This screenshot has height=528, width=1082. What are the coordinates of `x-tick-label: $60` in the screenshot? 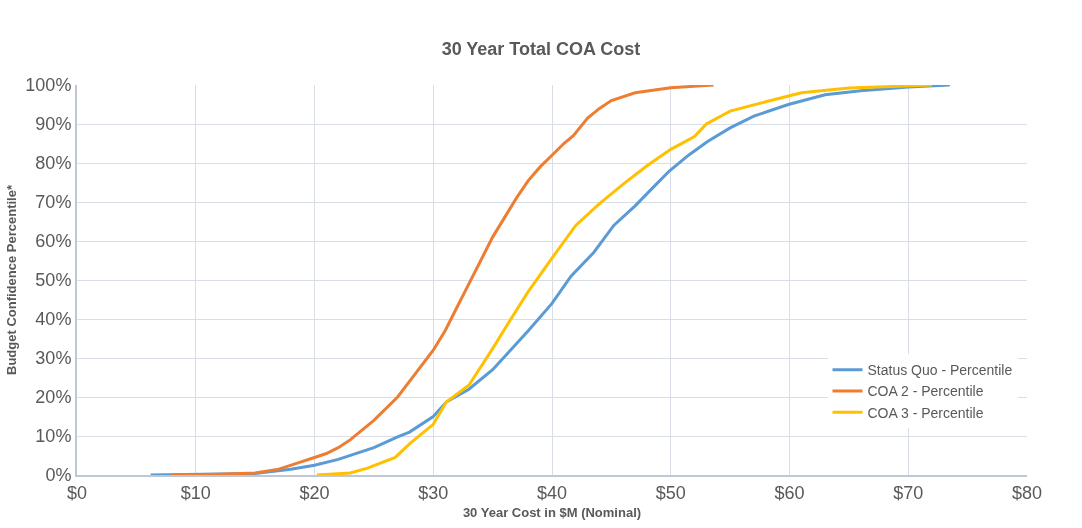 It's located at (789, 492).